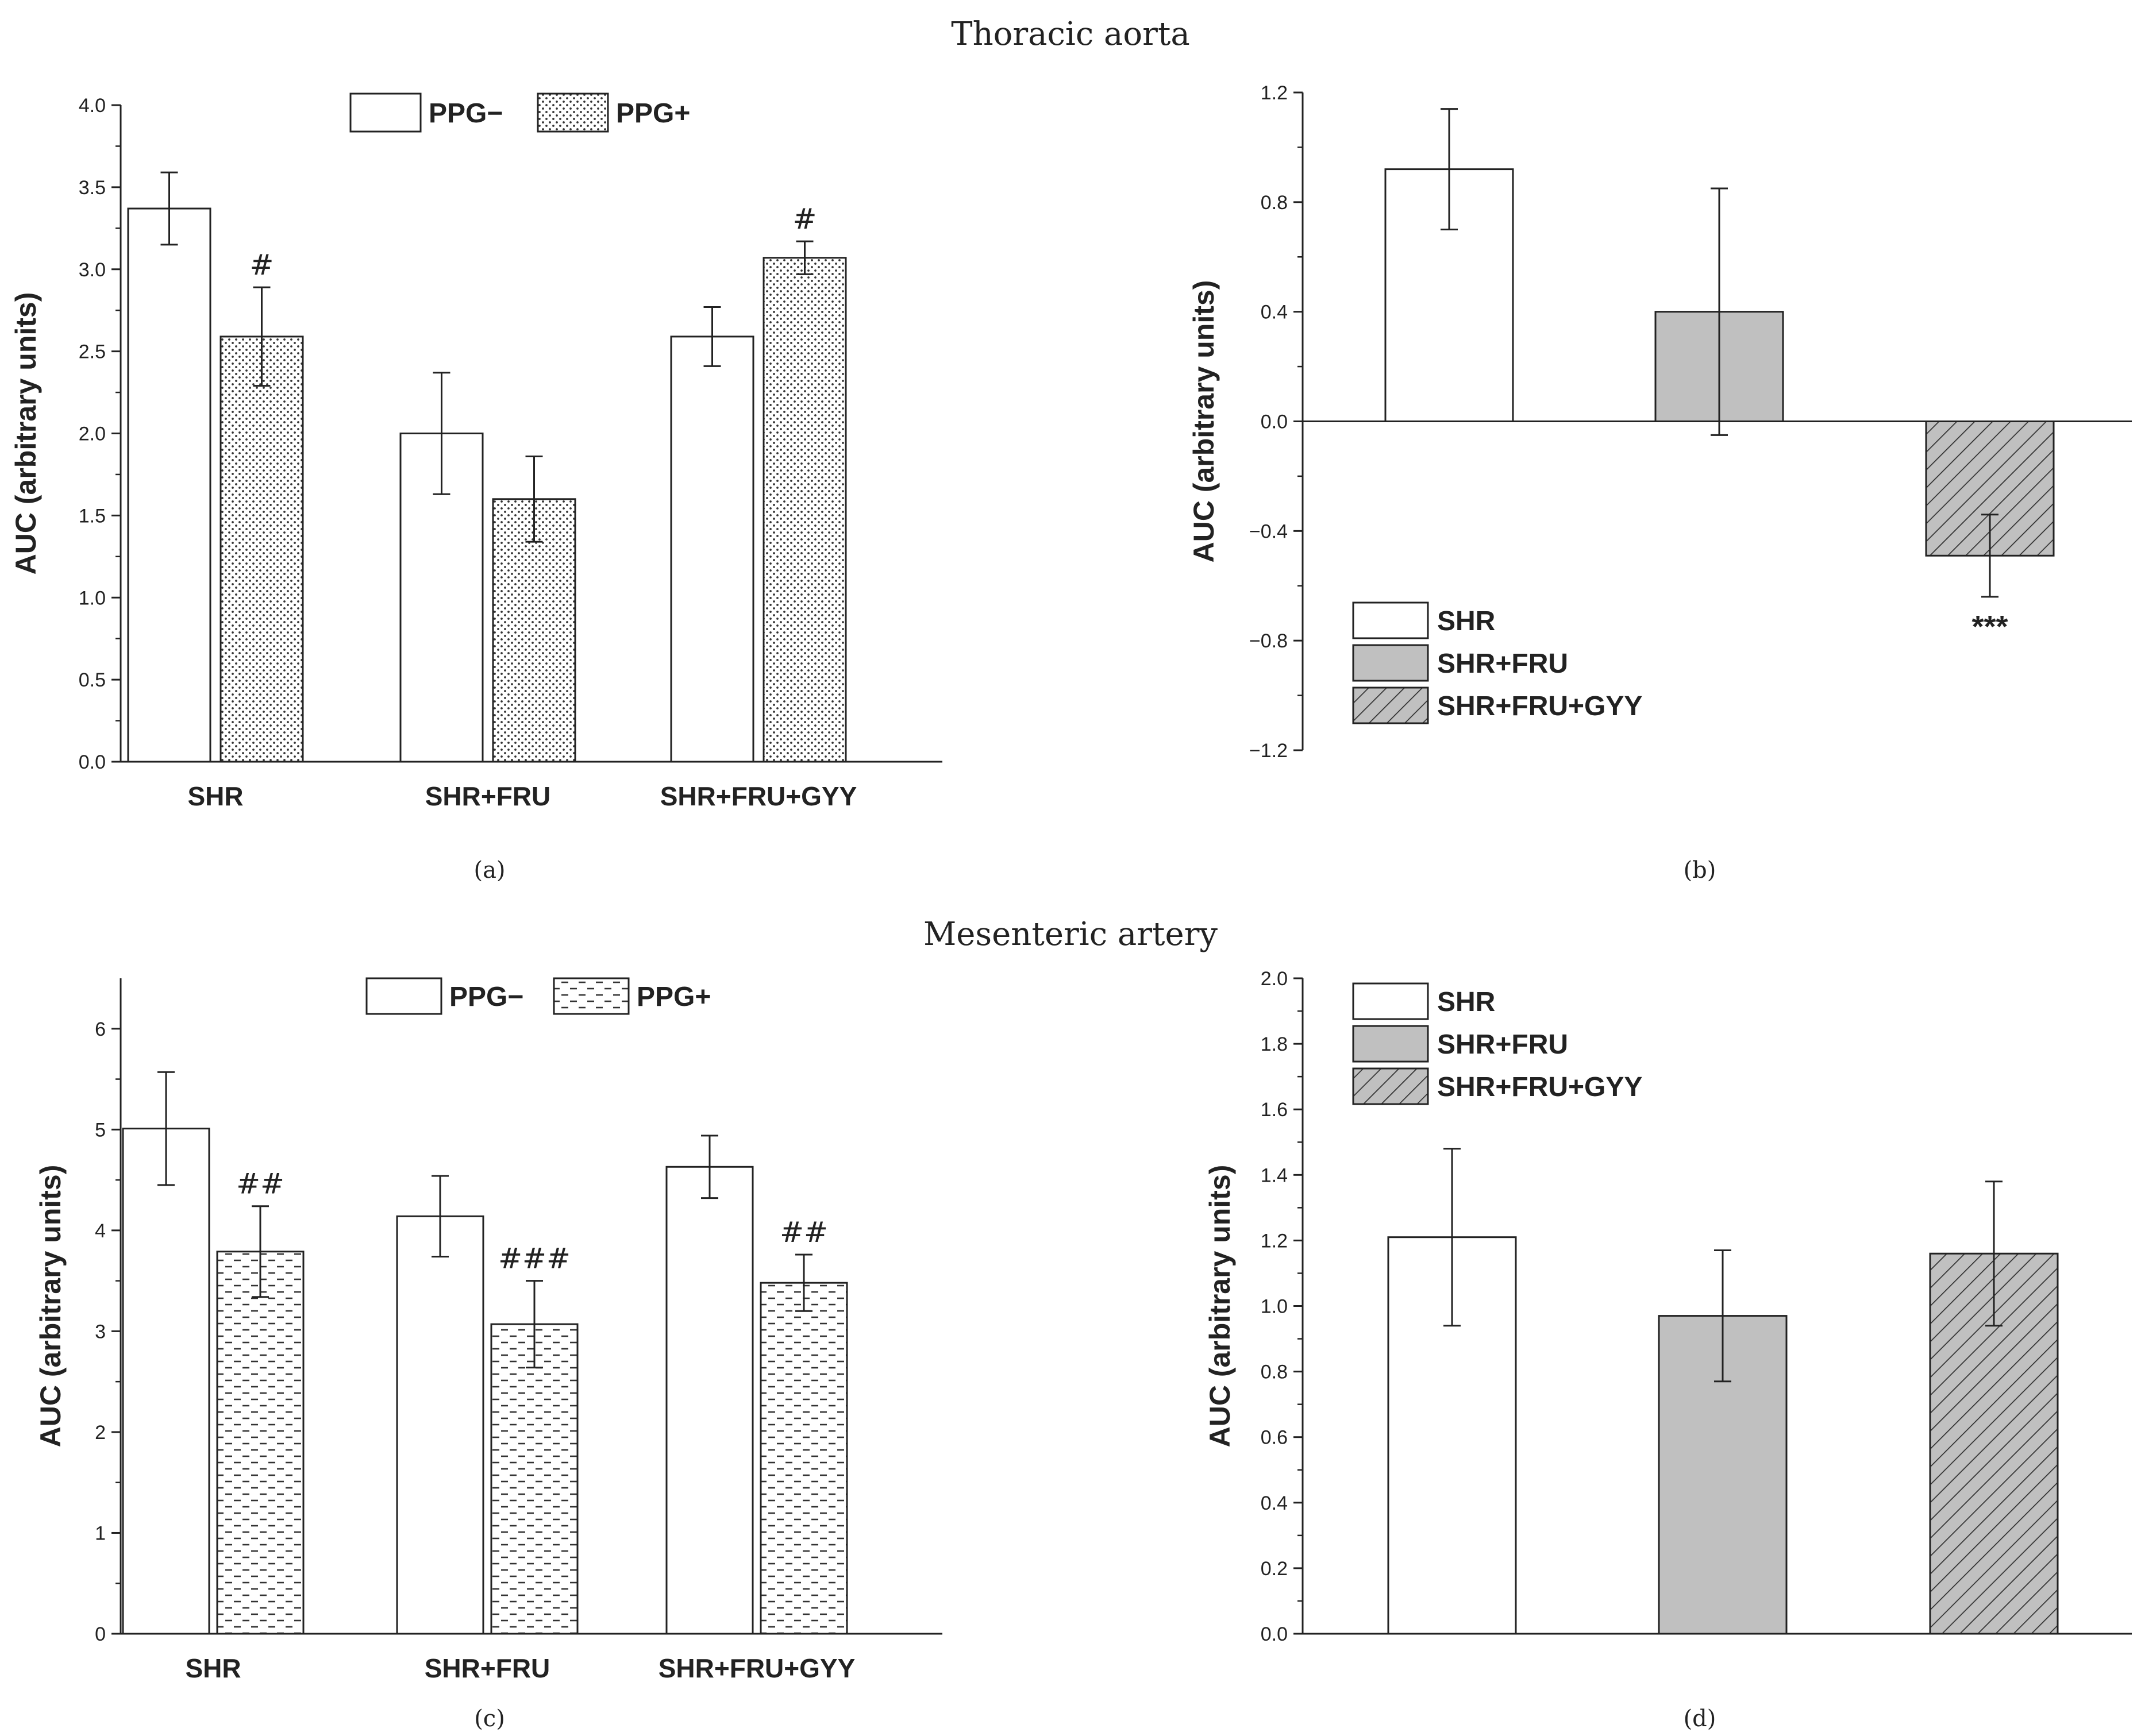 The height and width of the screenshot is (1736, 2141). What do you see at coordinates (1700, 870) in the screenshot?
I see `panel-label-b: (b)` at bounding box center [1700, 870].